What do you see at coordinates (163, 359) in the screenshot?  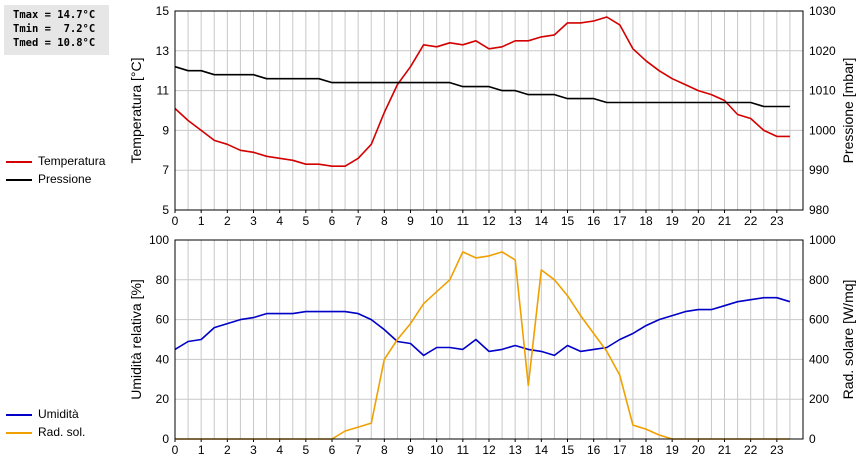 I see `y-tick-label: 40` at bounding box center [163, 359].